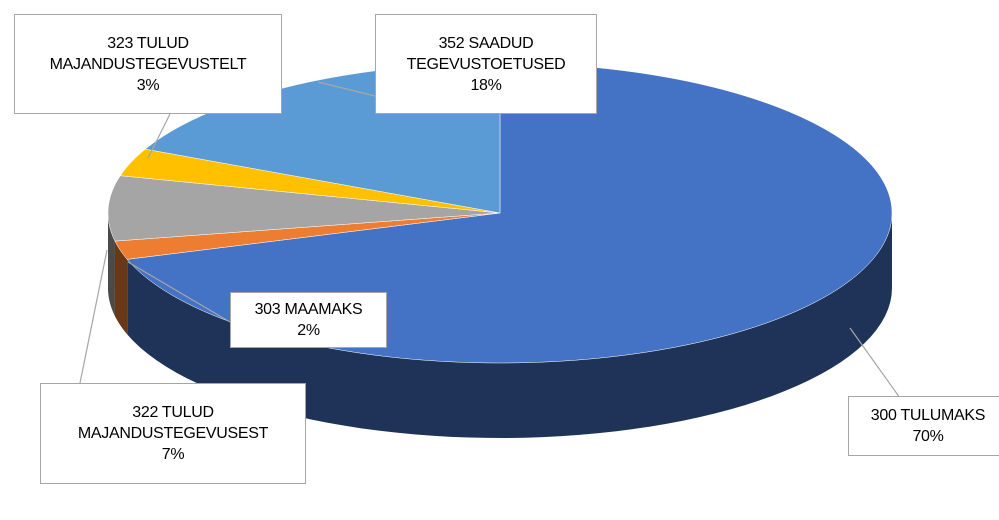 The image size is (999, 520). Describe the element at coordinates (928, 436) in the screenshot. I see `label-percent: 70%` at that location.